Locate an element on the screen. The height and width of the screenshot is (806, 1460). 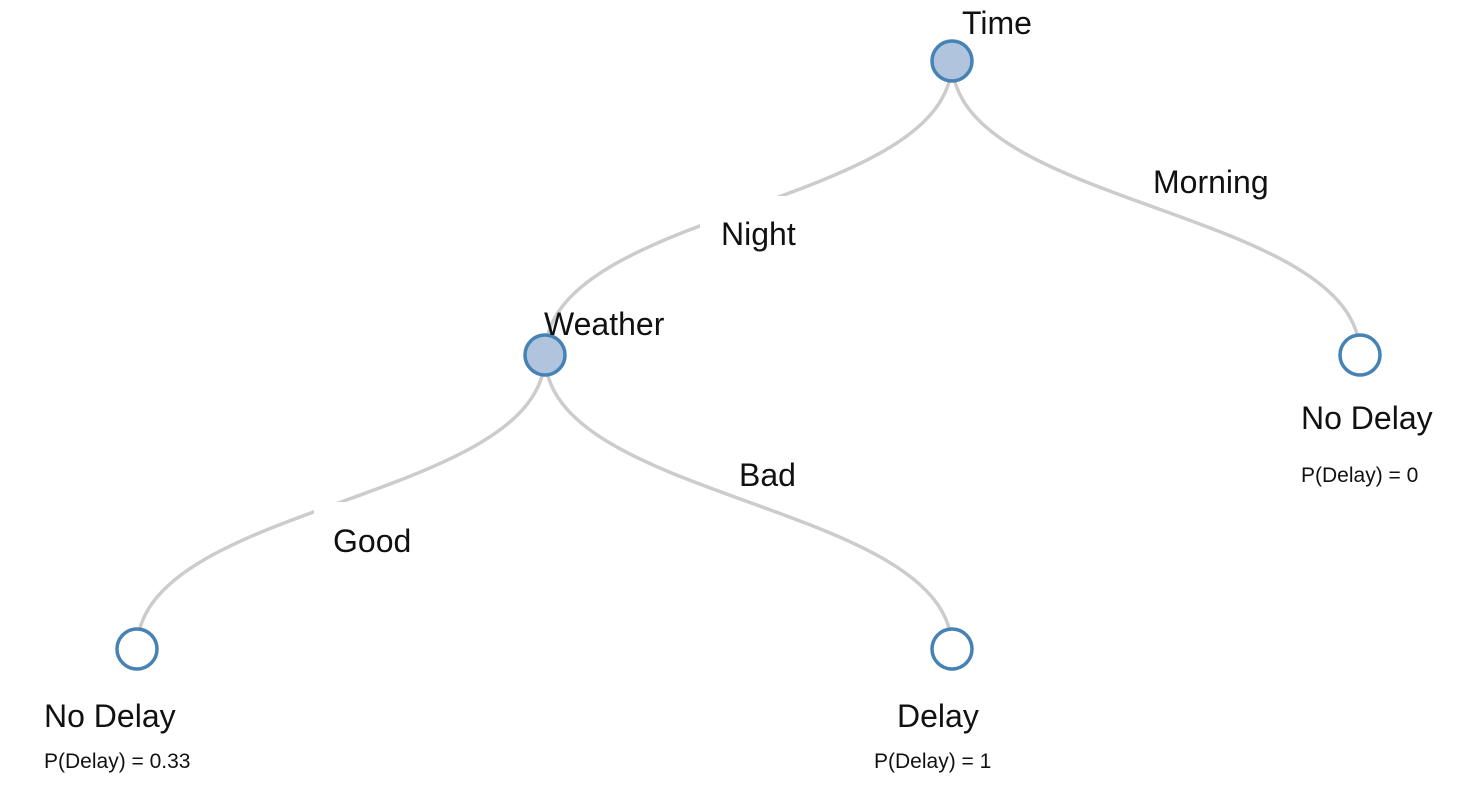
node-weather: Weather is located at coordinates (594, 341).